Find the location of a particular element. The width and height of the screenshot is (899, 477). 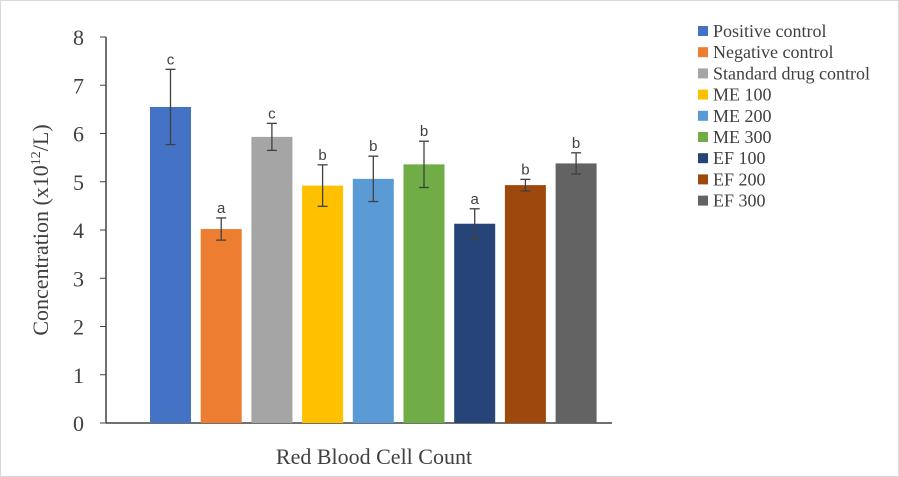

legend-label: ME 300 is located at coordinates (742, 137).